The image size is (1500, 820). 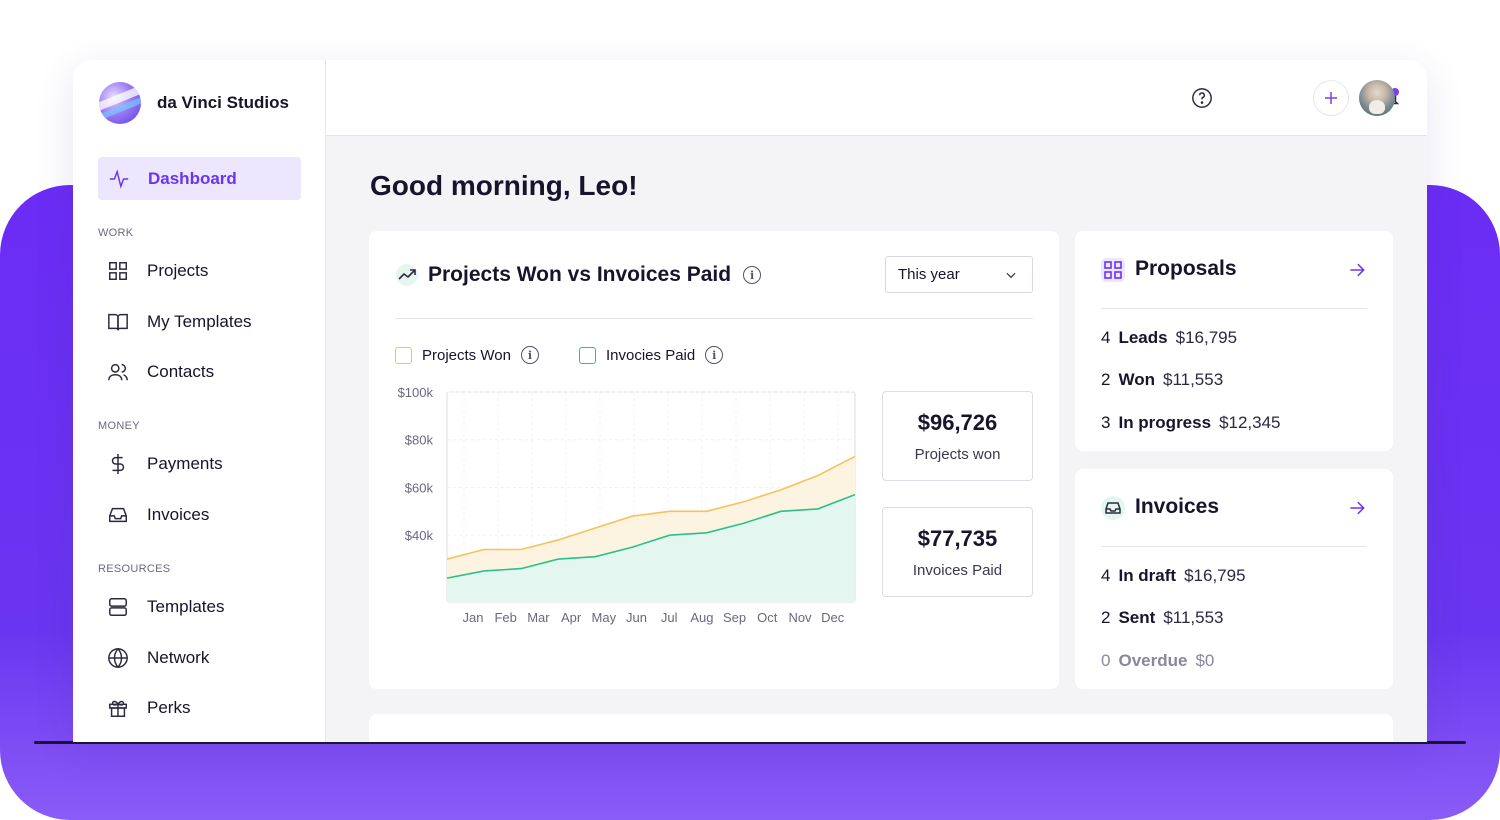 I want to click on legend-invoices-paid: Invocies Paid i, so click(x=651, y=355).